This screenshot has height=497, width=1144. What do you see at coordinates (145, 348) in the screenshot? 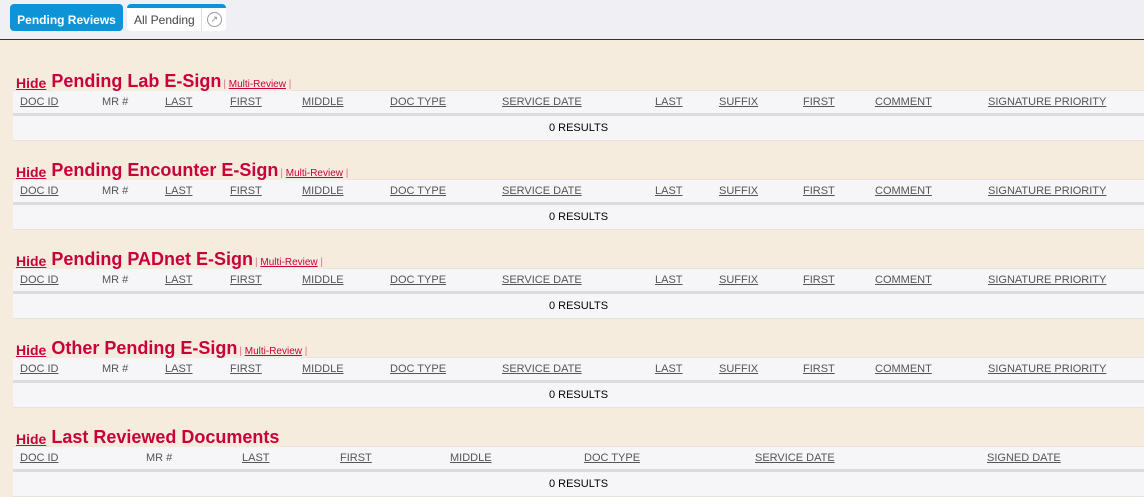
I see `section-title: Other Pending E-Sign` at bounding box center [145, 348].